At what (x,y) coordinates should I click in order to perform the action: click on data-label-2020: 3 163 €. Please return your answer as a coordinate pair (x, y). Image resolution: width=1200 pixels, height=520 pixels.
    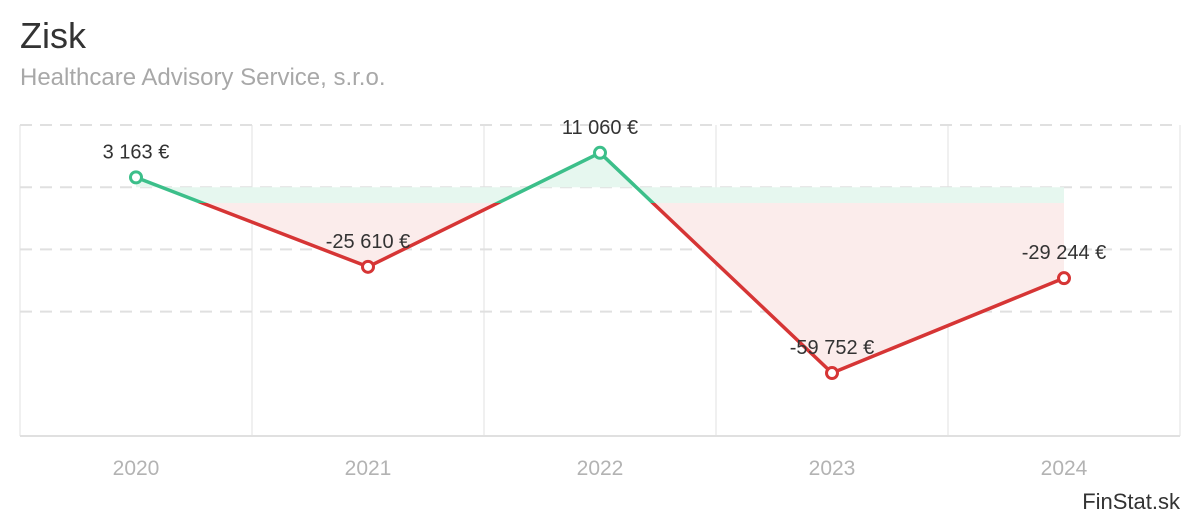
    Looking at the image, I should click on (136, 152).